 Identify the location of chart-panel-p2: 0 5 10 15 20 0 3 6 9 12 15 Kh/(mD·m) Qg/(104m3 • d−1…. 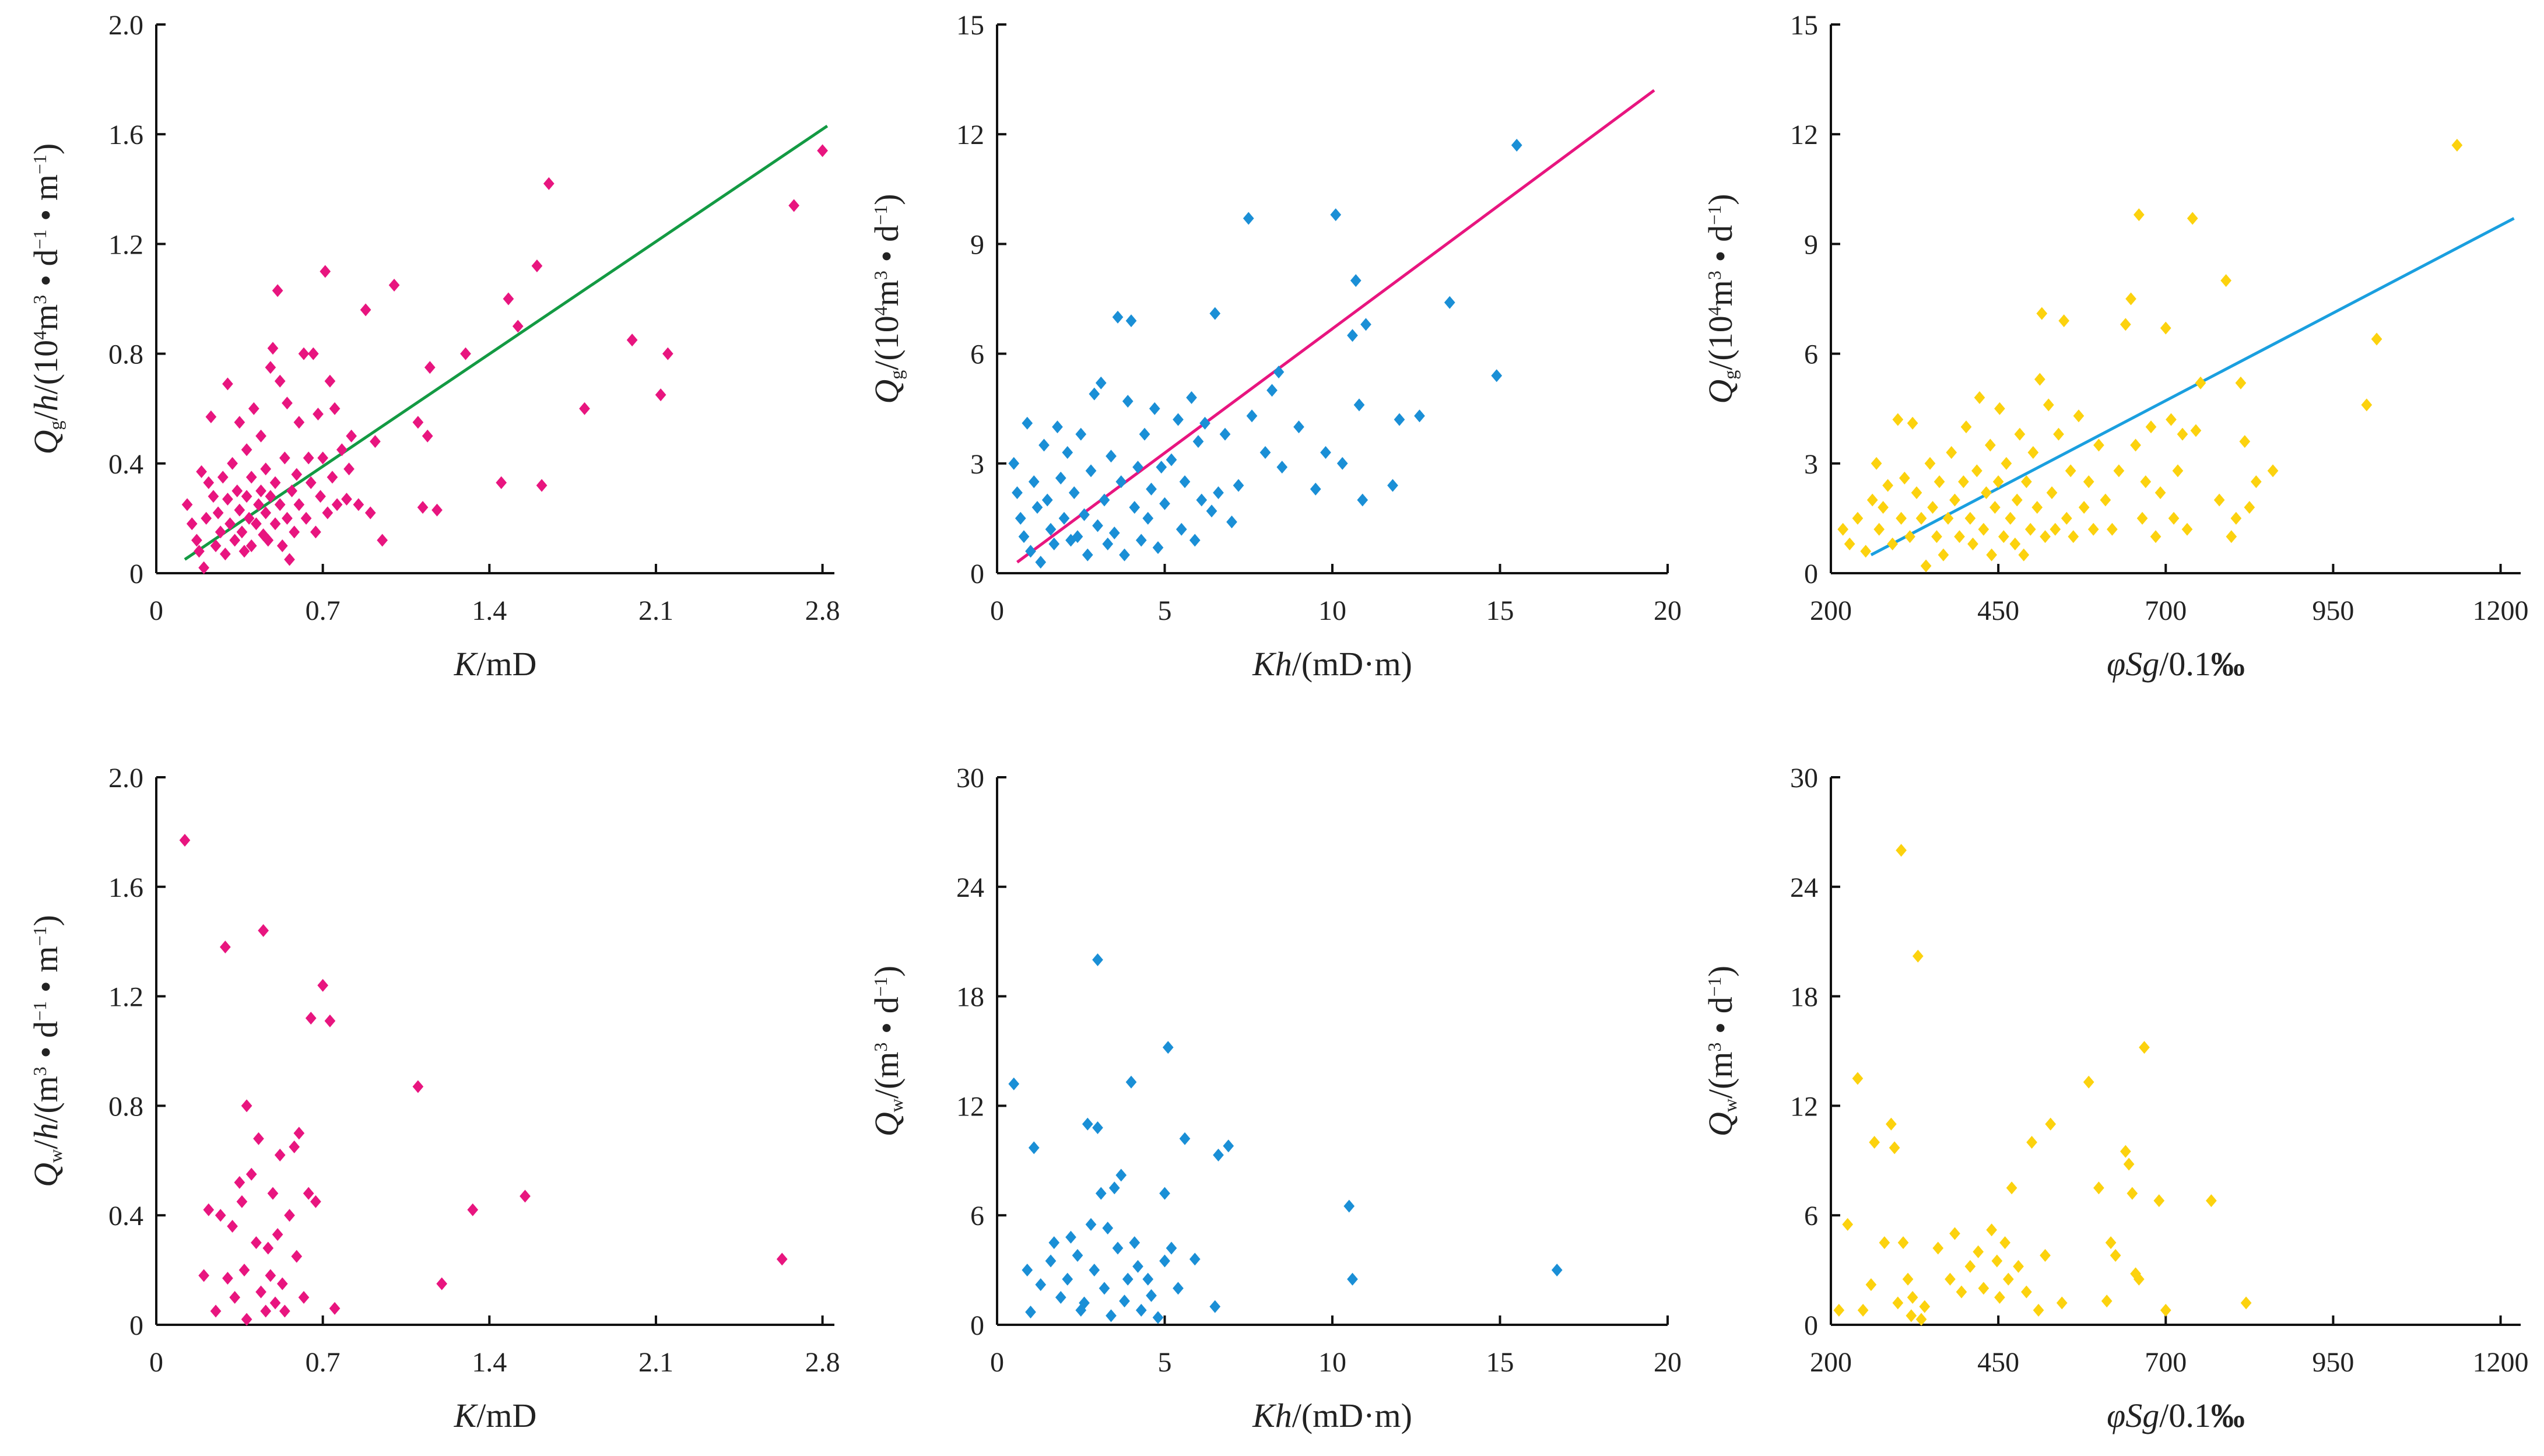
(1275, 346).